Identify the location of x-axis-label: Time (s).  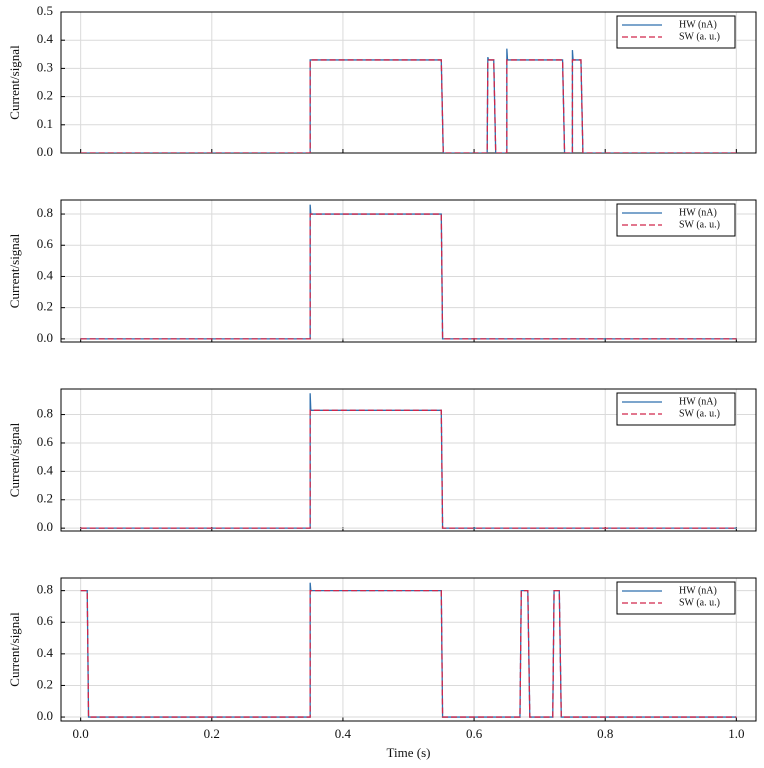
(409, 752).